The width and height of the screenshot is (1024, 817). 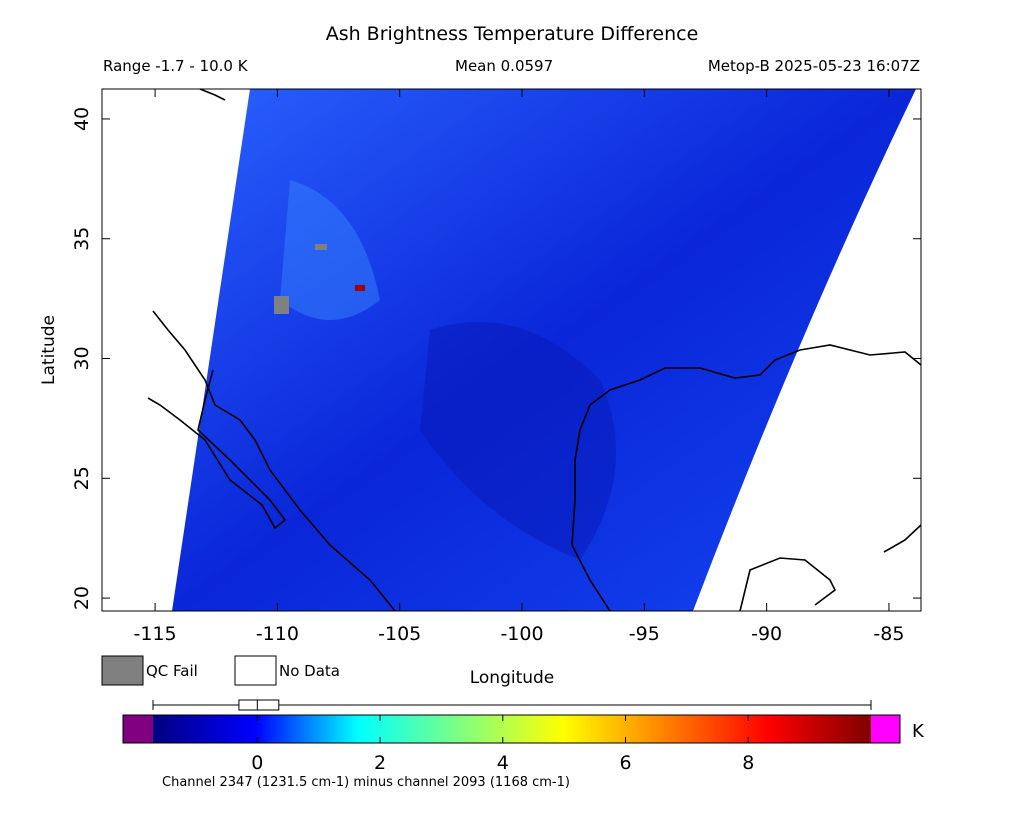 What do you see at coordinates (82, 358) in the screenshot?
I see `y-tick-label: 30` at bounding box center [82, 358].